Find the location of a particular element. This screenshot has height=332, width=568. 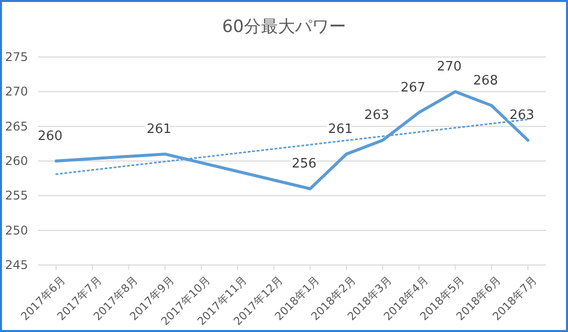

y-tick-label: 275 is located at coordinates (16, 57).